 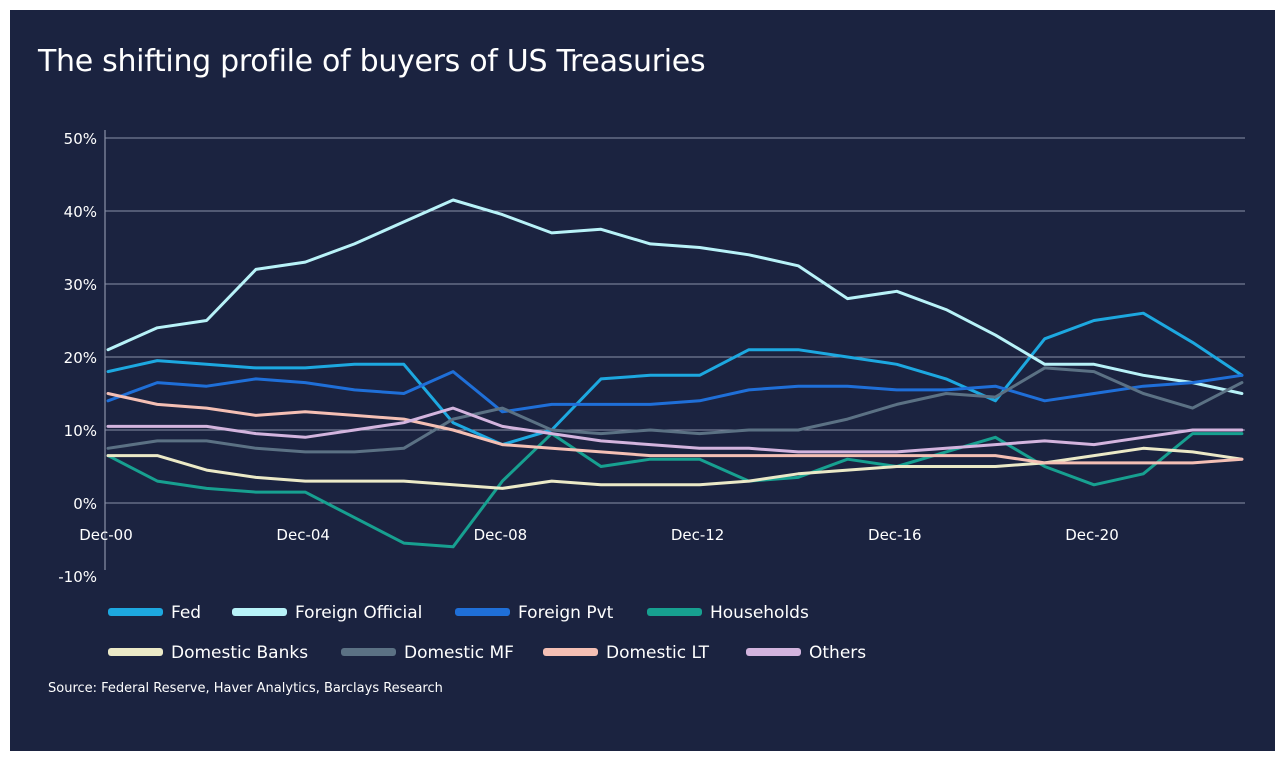 I want to click on series-line-domestic-mf, so click(x=675, y=410).